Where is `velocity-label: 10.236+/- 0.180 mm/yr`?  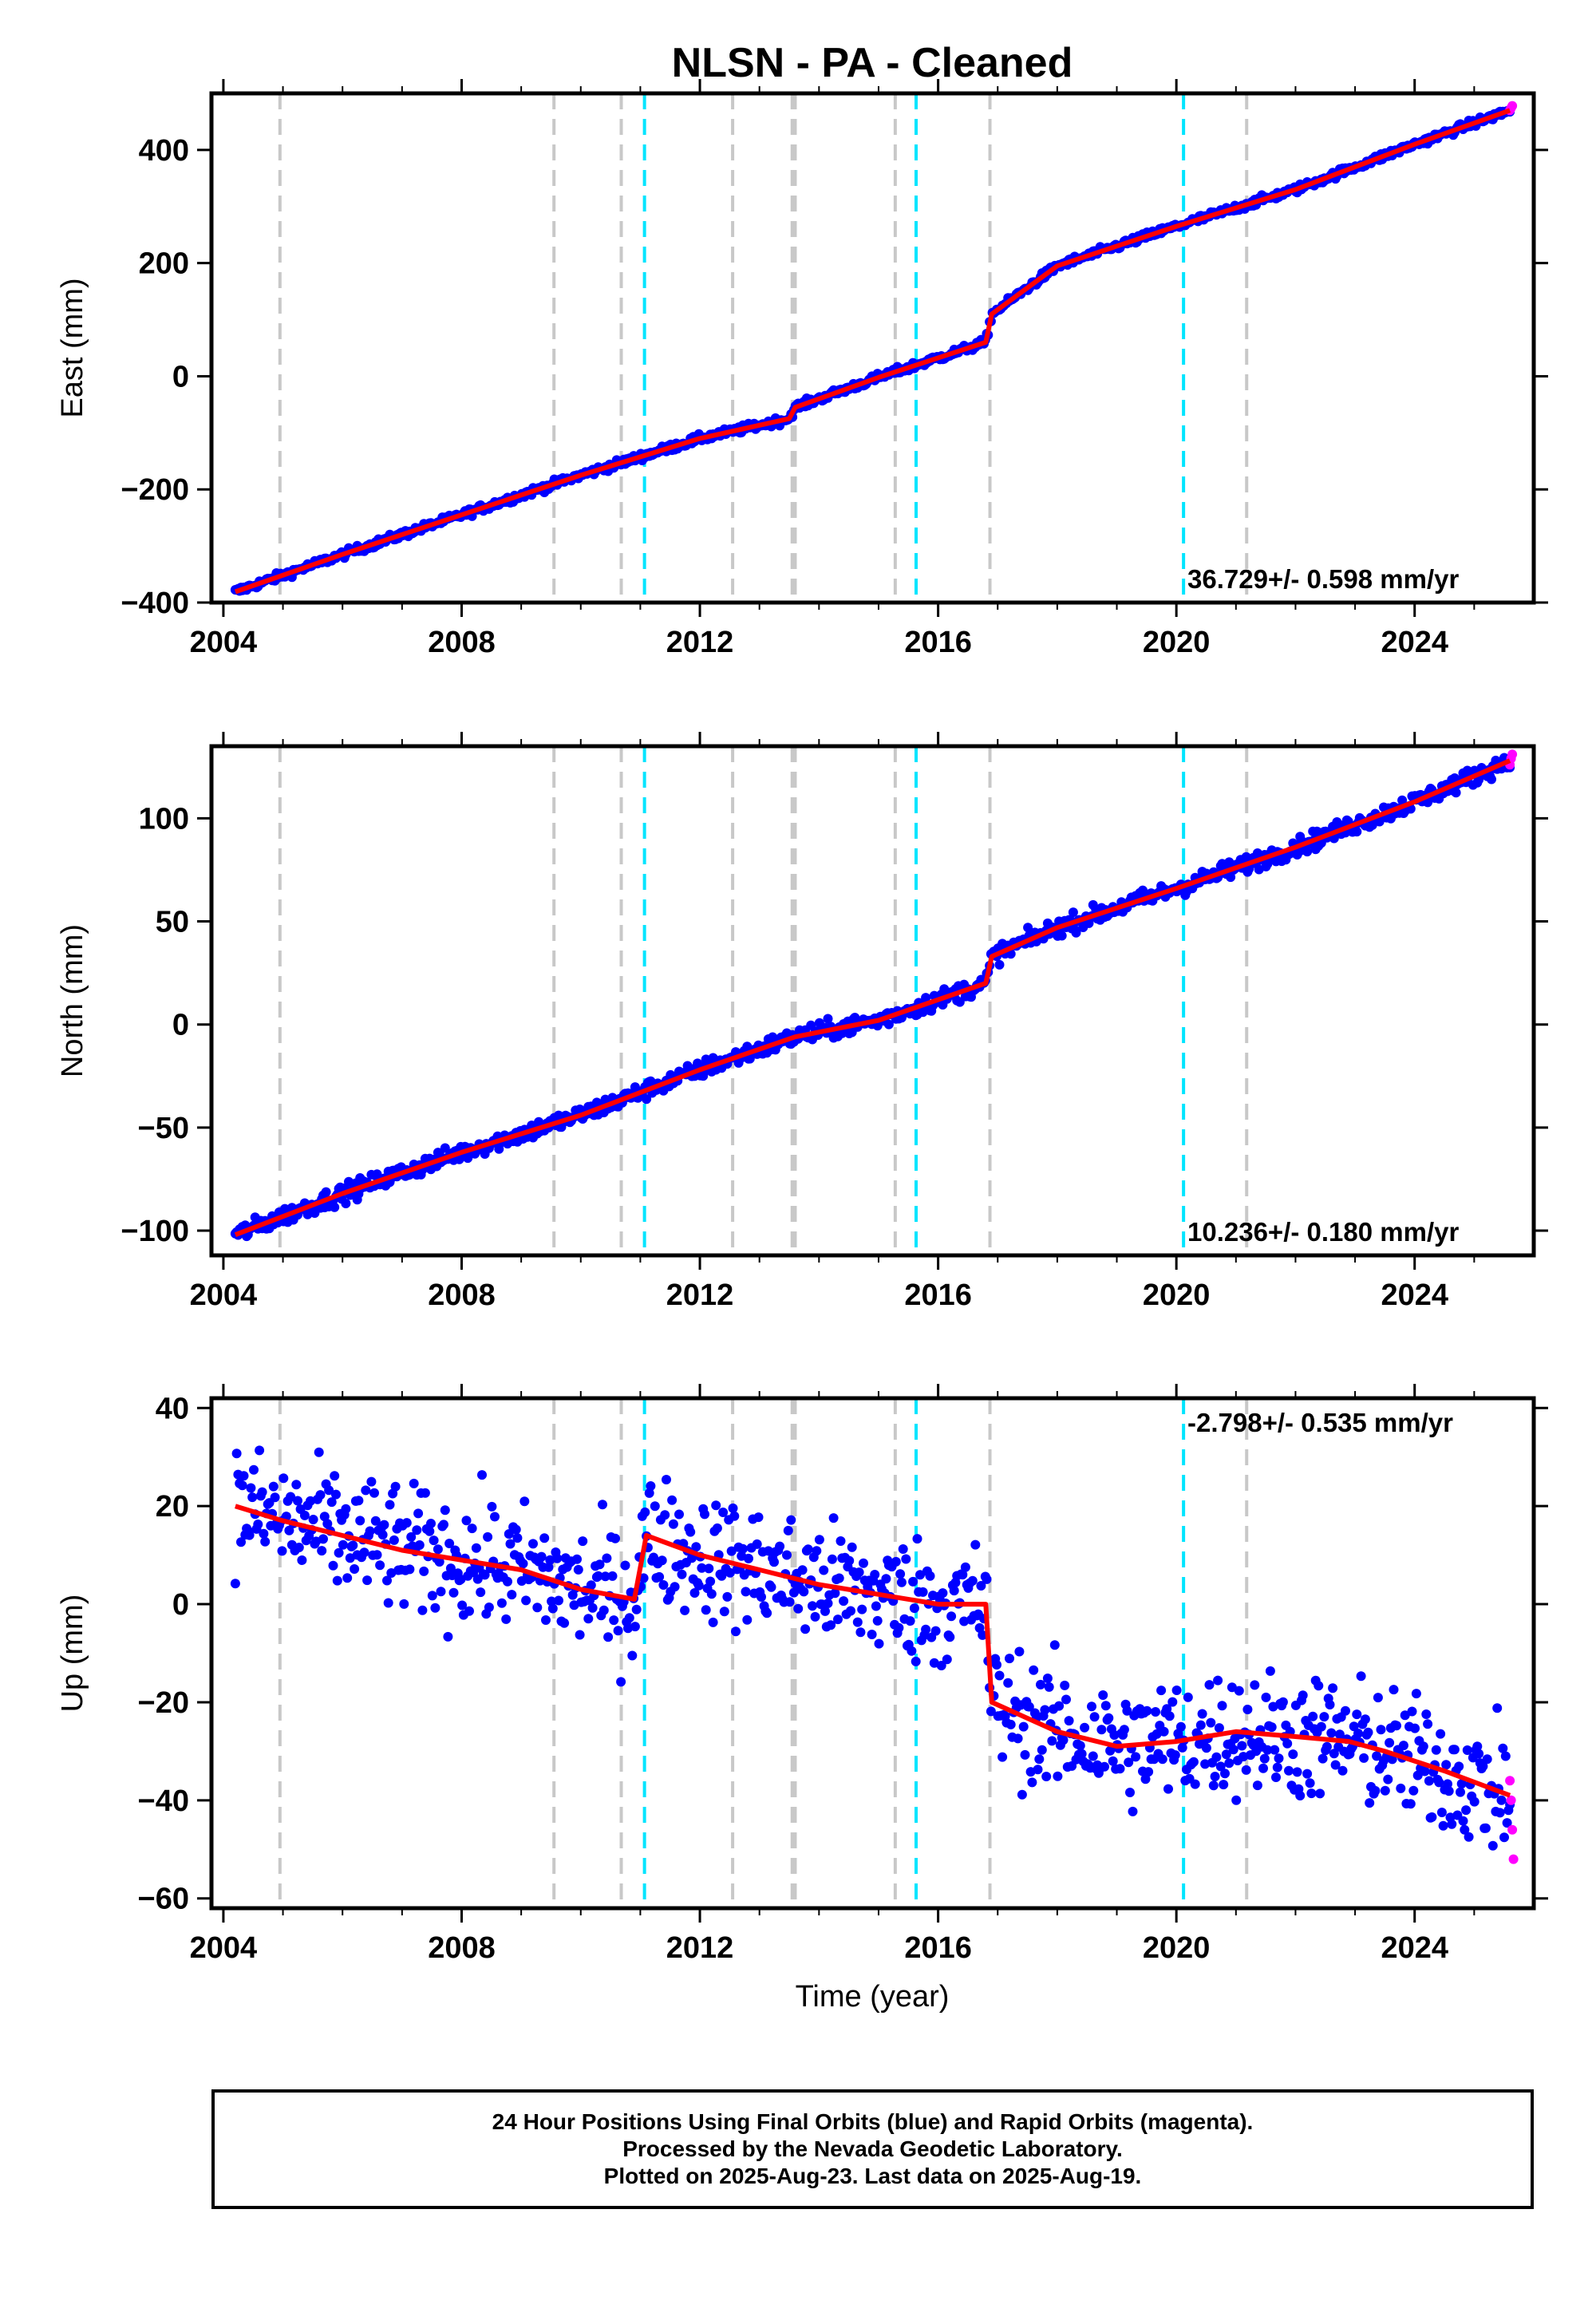
velocity-label: 10.236+/- 0.180 mm/yr is located at coordinates (1323, 1232).